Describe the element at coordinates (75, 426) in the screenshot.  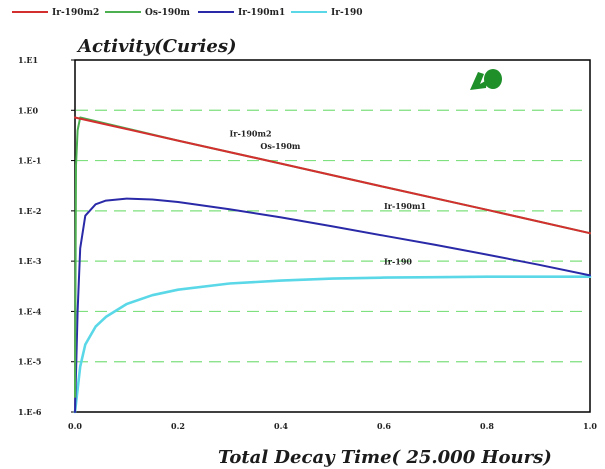
I see `x-tick-label: 0.0` at that location.